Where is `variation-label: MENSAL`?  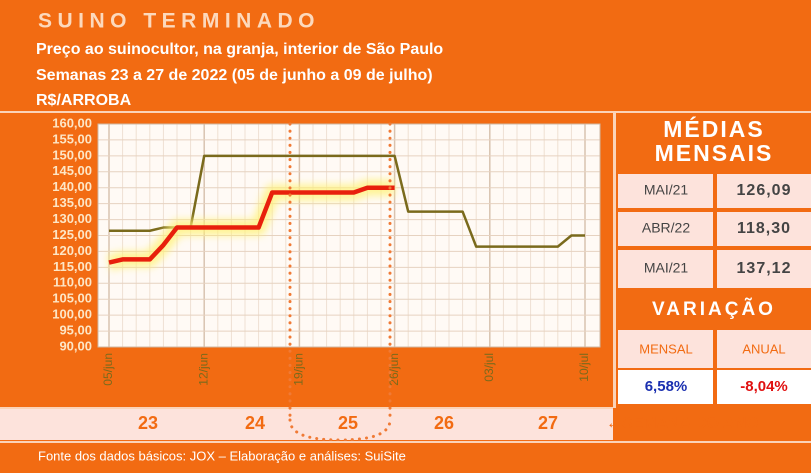 variation-label: MENSAL is located at coordinates (665, 348).